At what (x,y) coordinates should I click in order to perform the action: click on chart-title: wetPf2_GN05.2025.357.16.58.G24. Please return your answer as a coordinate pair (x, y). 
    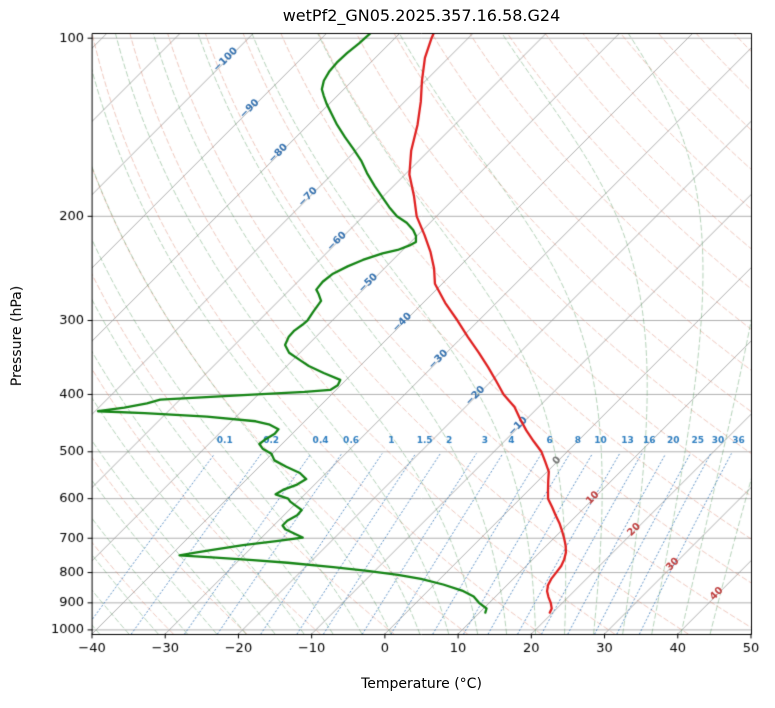
    Looking at the image, I should click on (421, 15).